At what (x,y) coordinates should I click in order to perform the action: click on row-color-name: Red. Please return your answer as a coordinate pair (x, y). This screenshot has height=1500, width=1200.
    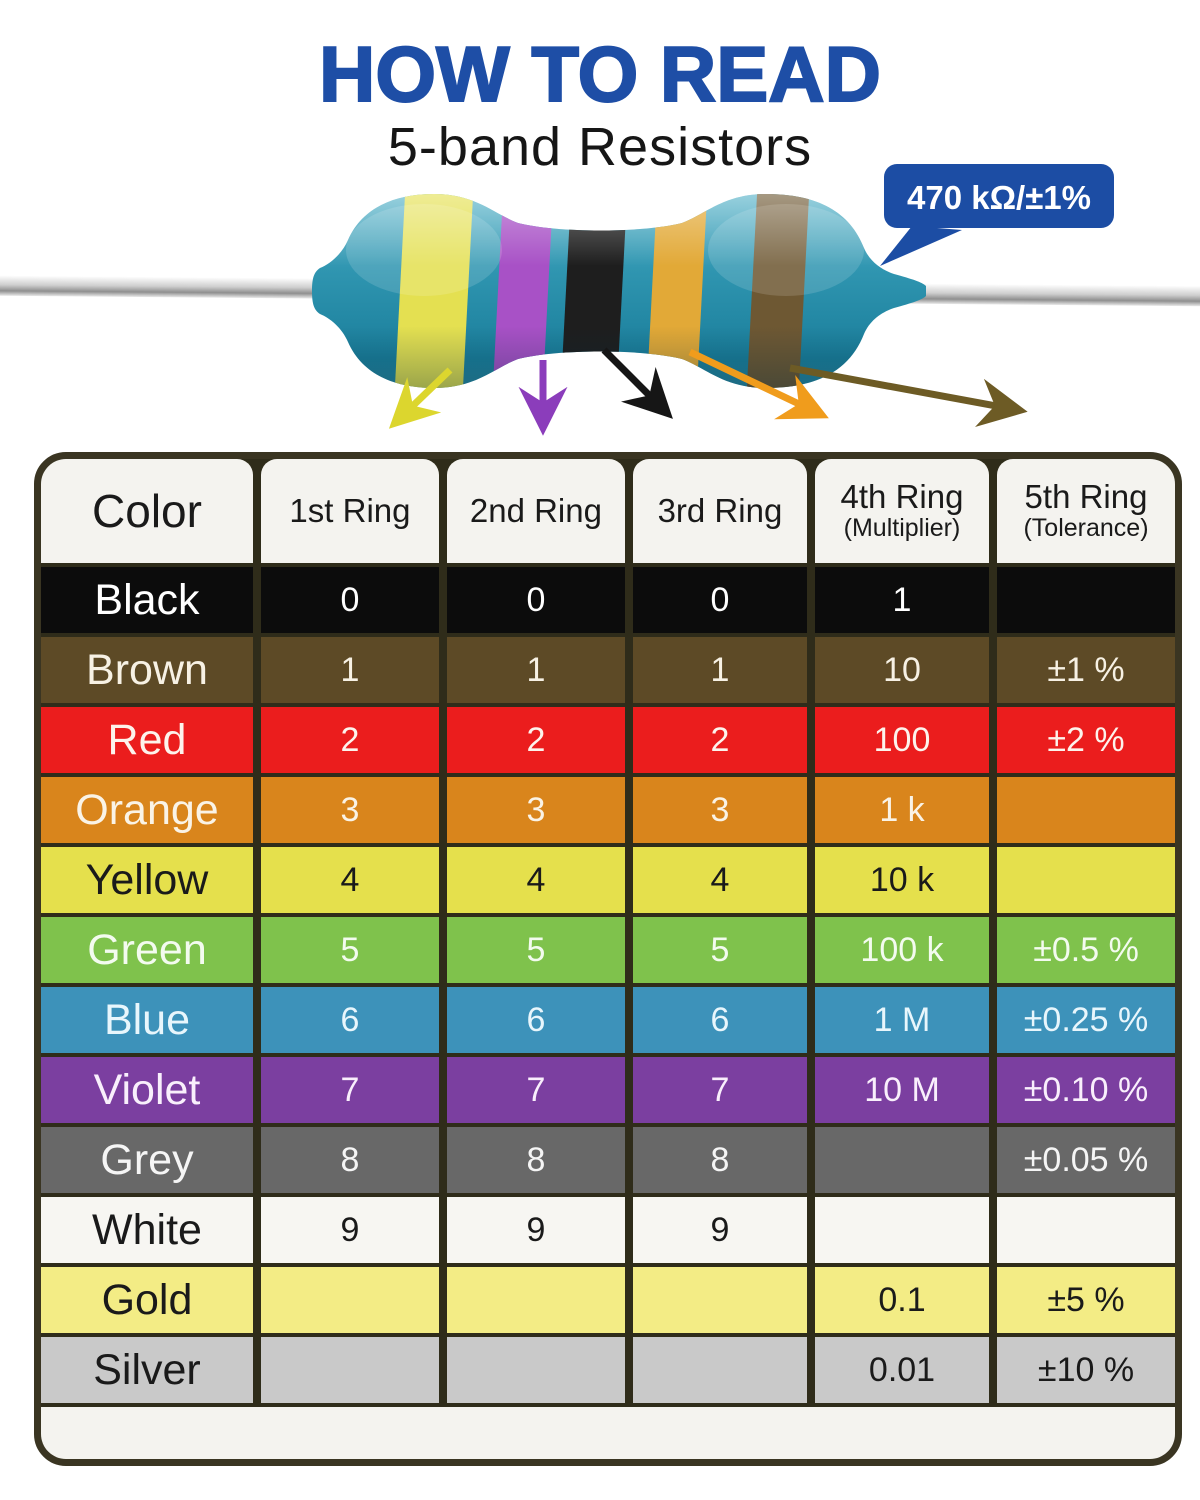
    Looking at the image, I should click on (147, 740).